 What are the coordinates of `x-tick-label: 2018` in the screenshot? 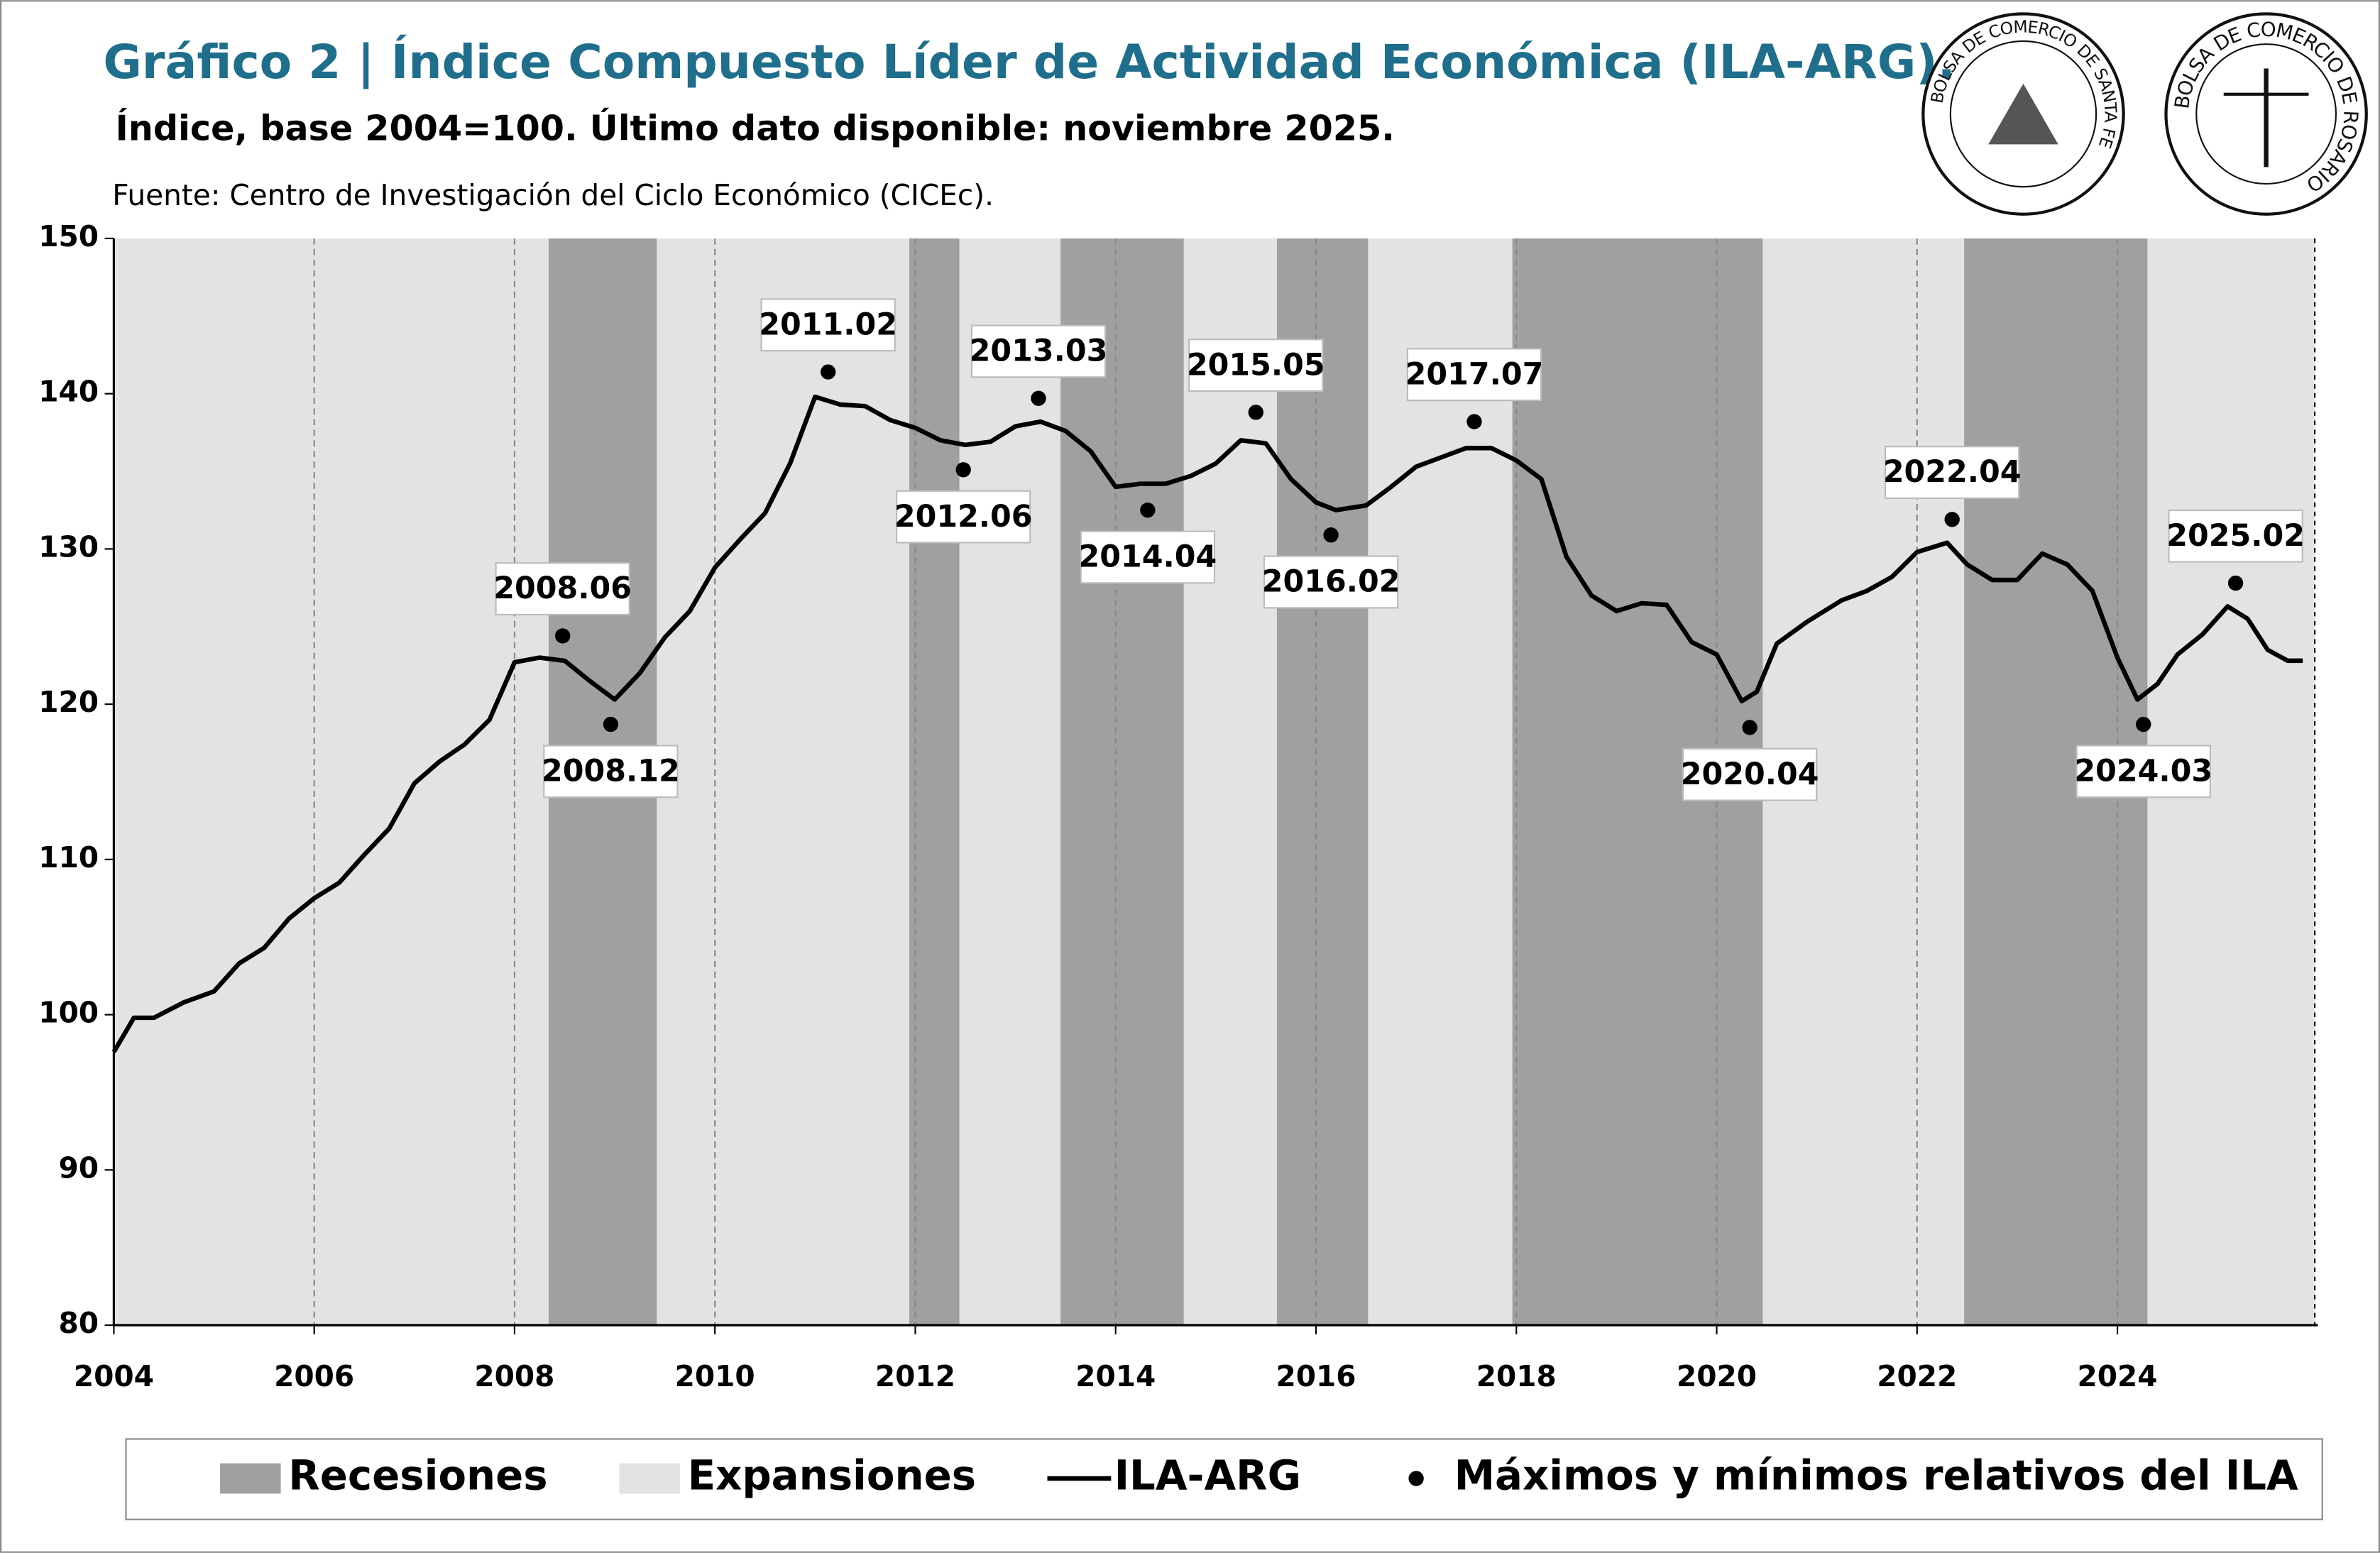 It's located at (1517, 1376).